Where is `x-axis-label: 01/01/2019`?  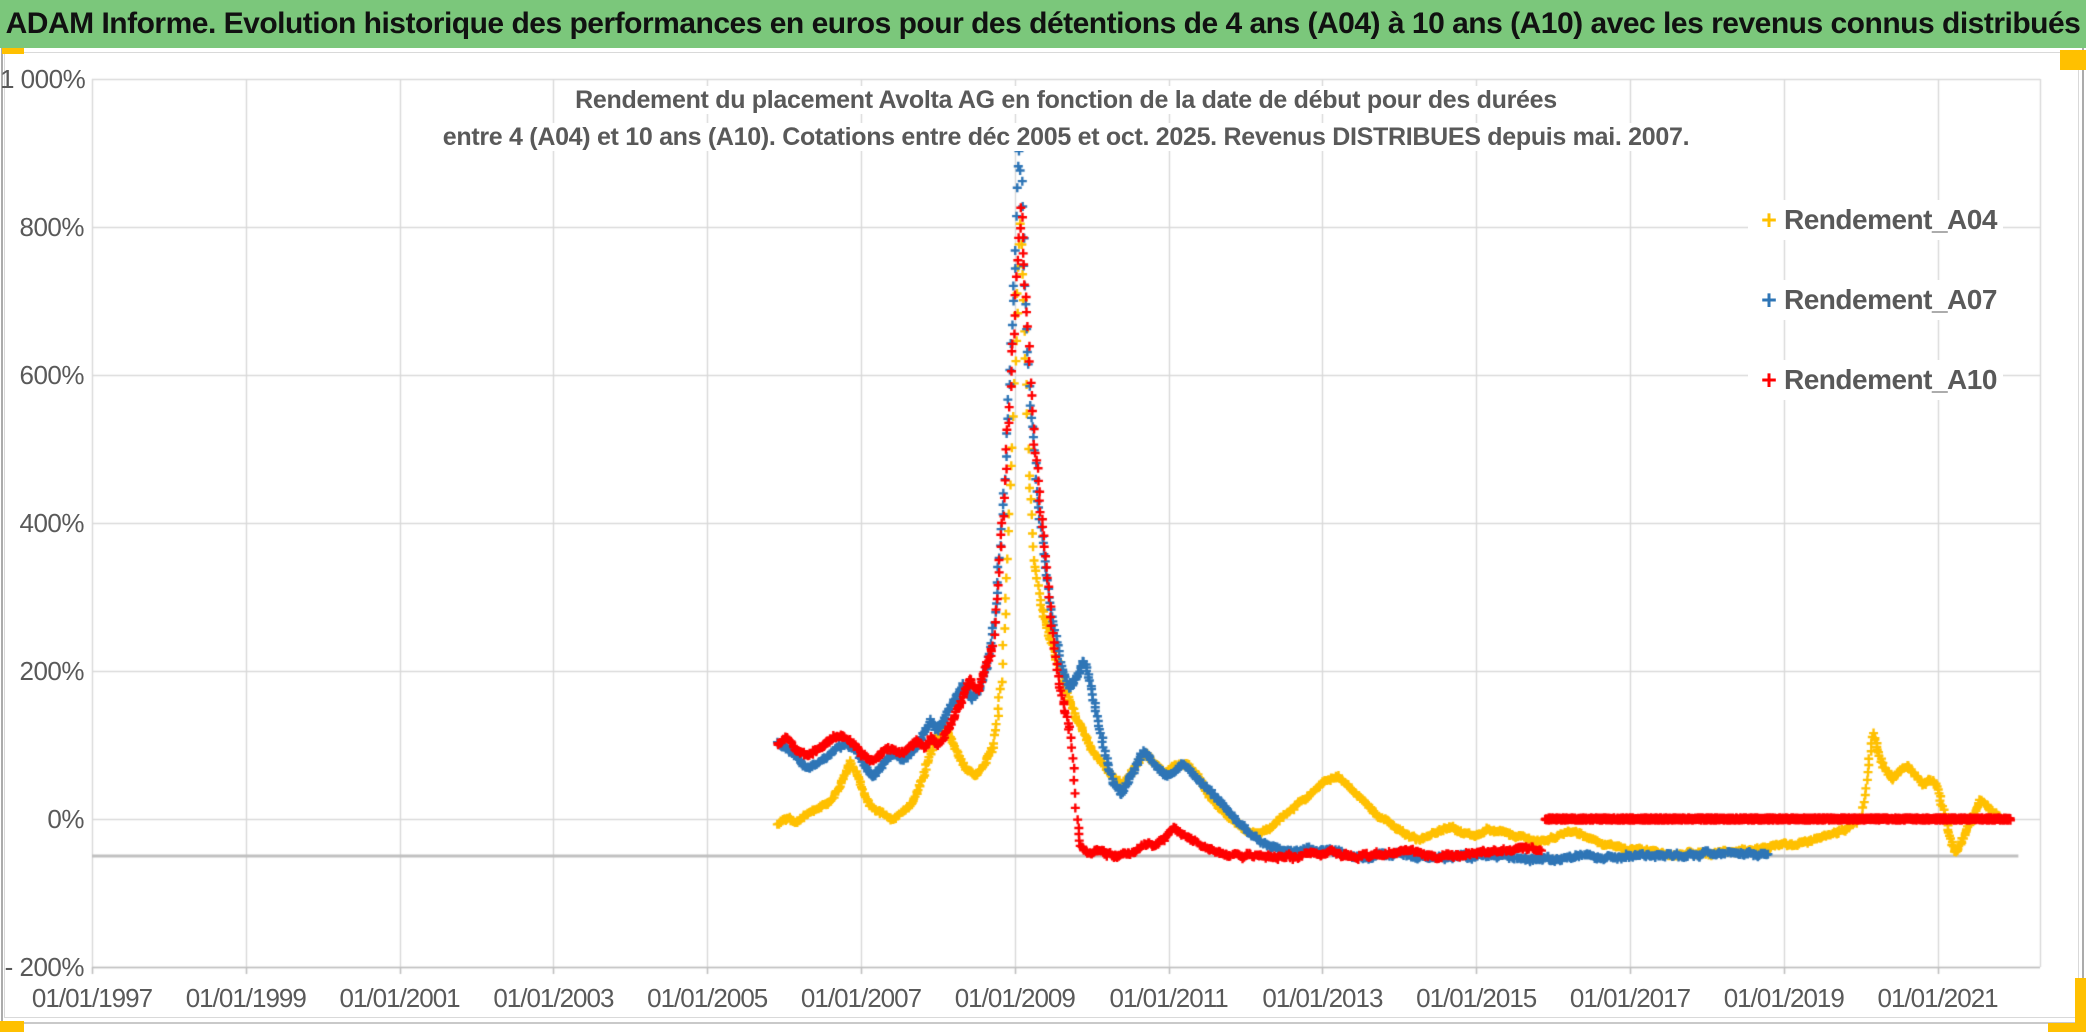
x-axis-label: 01/01/2019 is located at coordinates (1784, 998).